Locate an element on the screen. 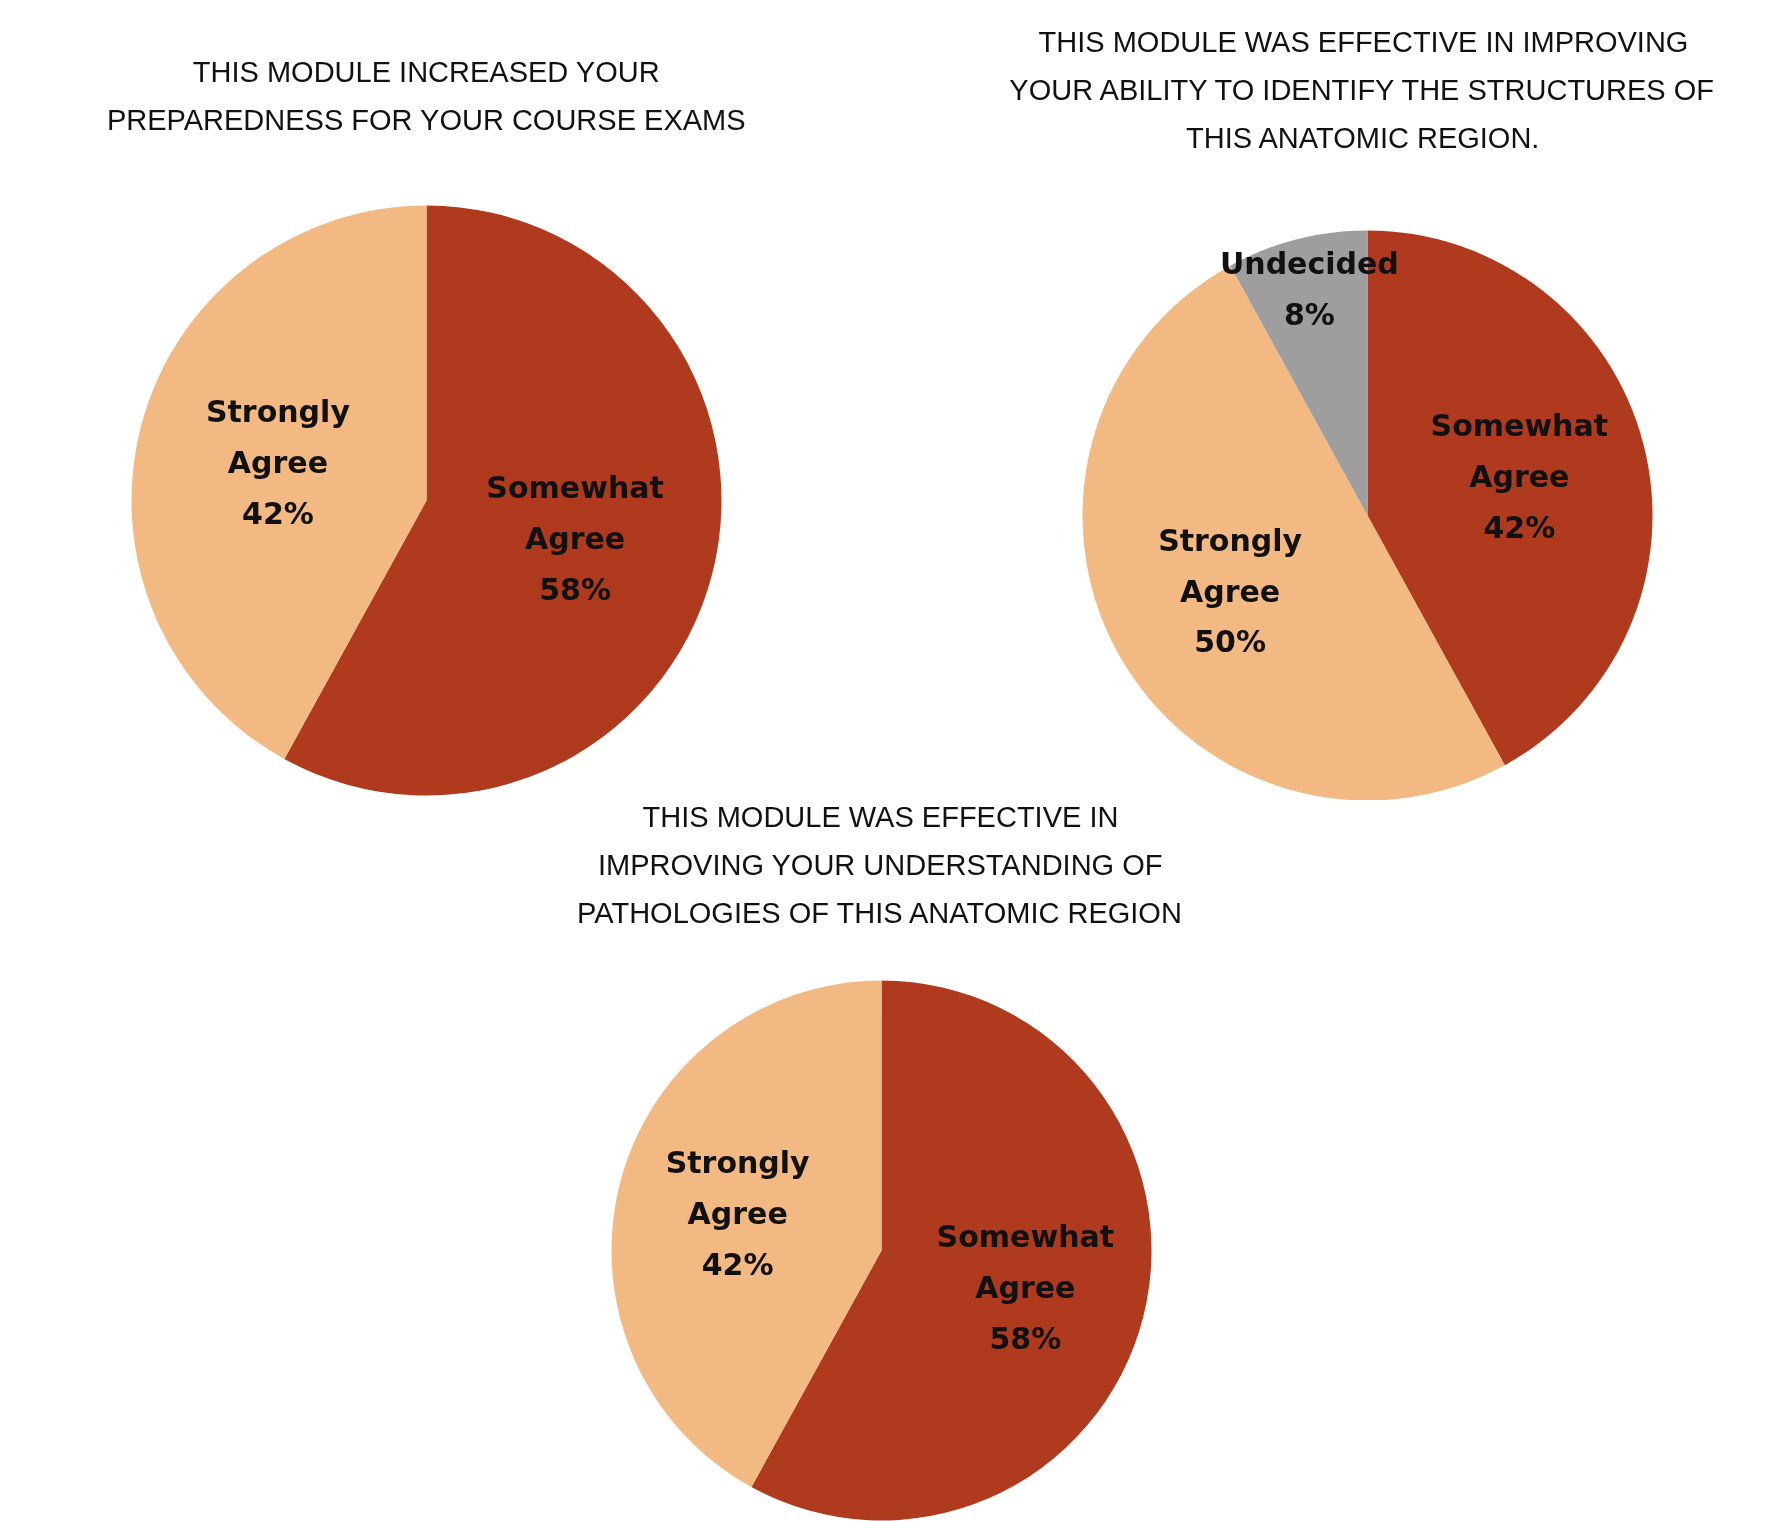  data-label: 8% is located at coordinates (1309, 315).